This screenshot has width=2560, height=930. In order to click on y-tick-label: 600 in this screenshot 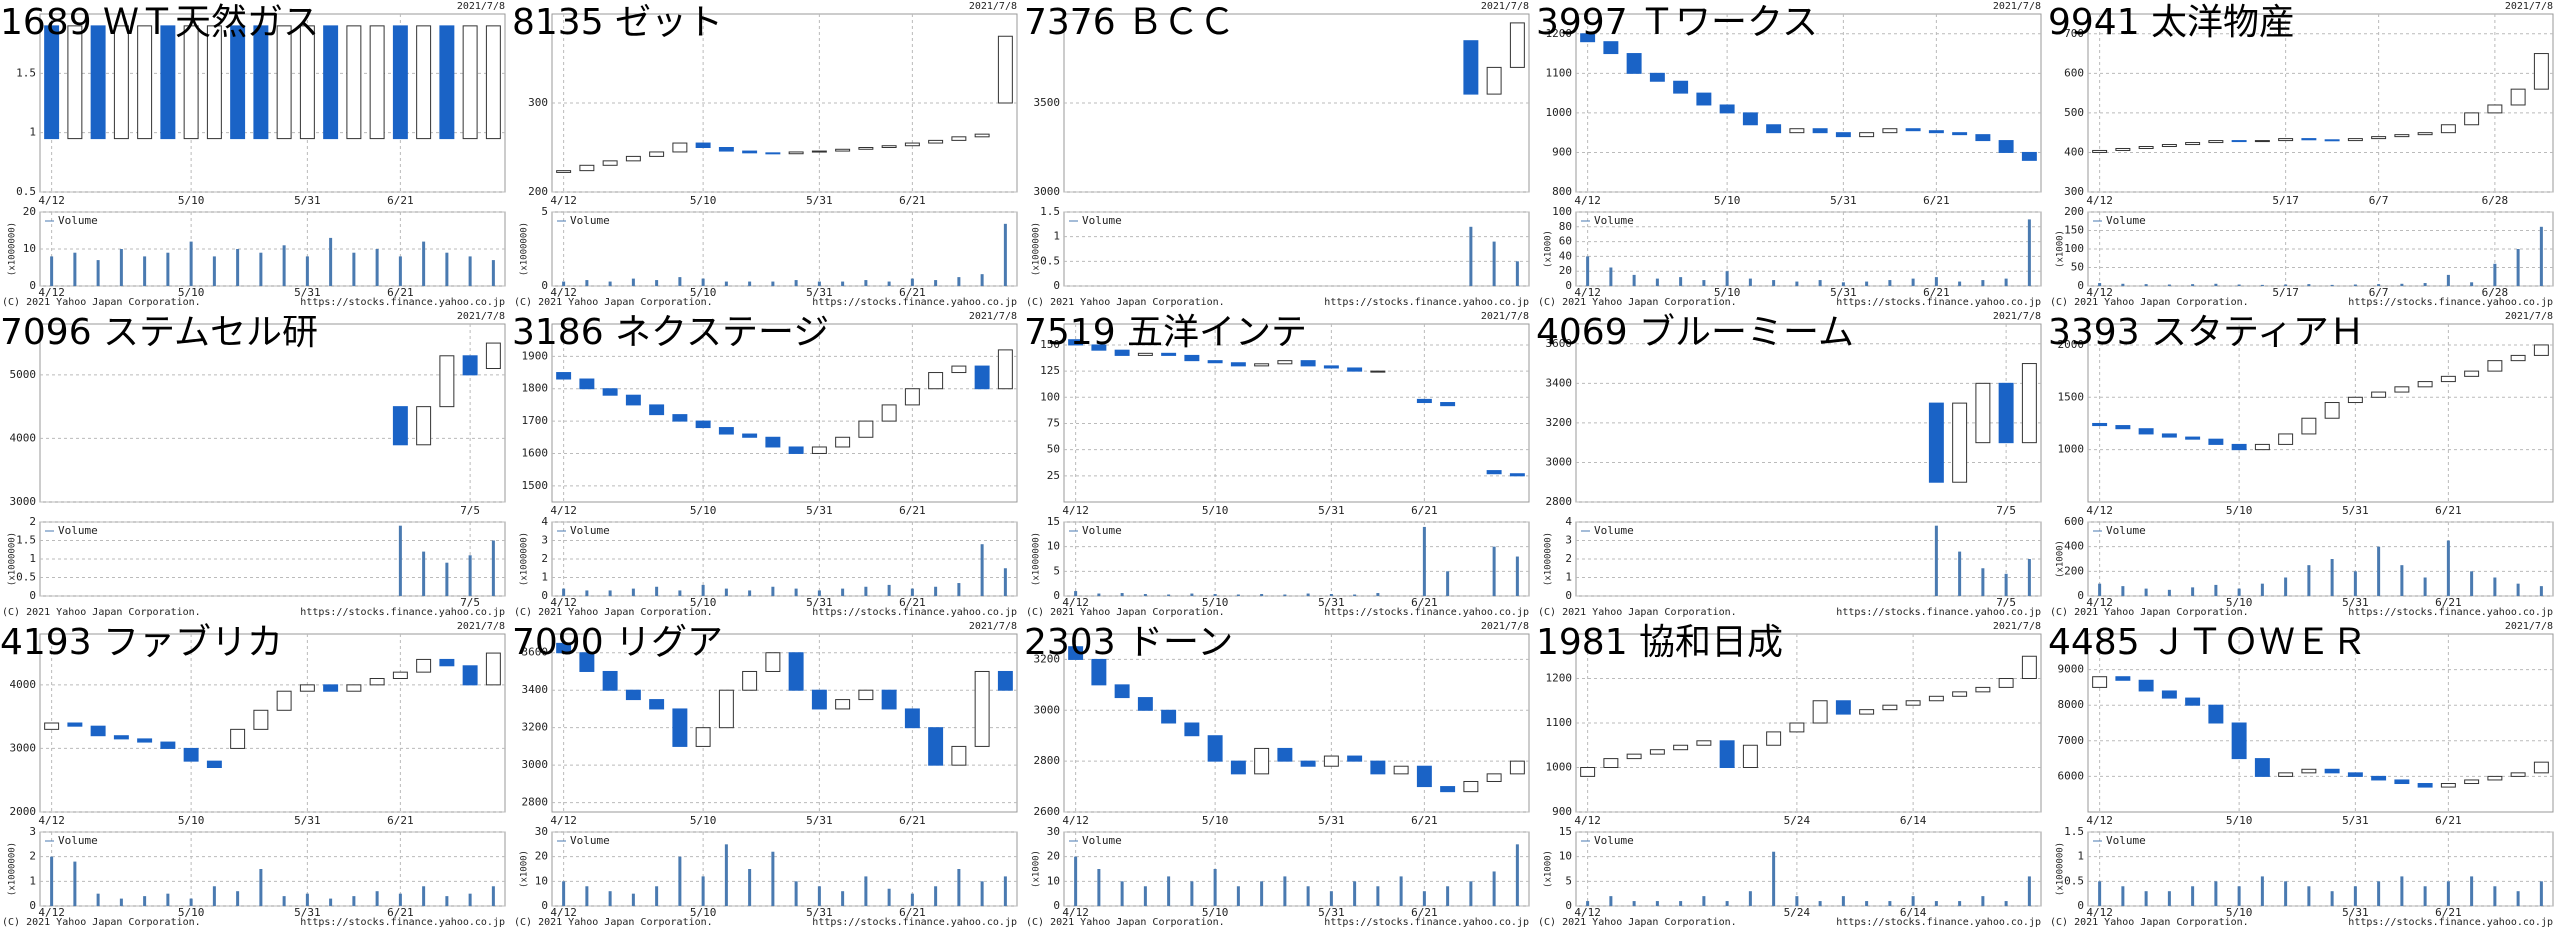, I will do `click(2074, 72)`.